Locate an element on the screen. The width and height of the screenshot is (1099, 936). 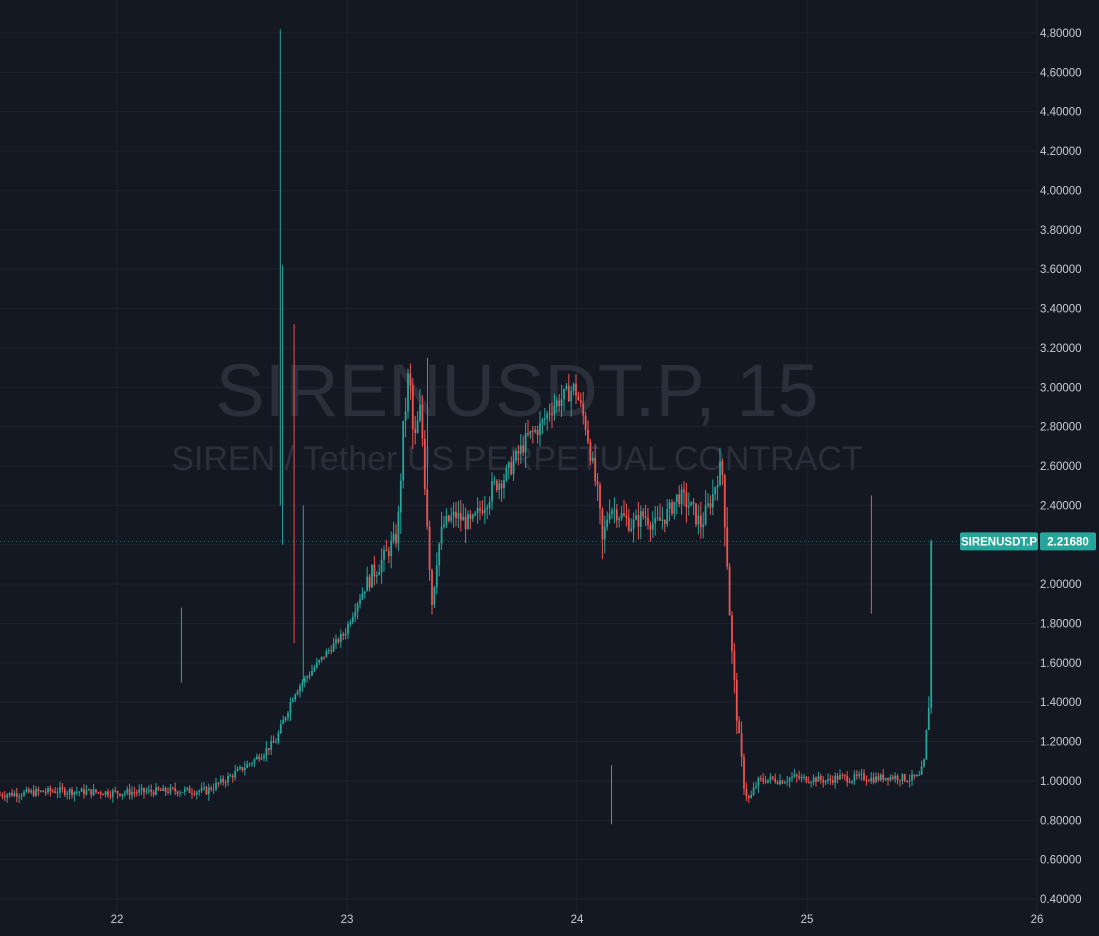
price-badge-text: 2.21680 is located at coordinates (1068, 542).